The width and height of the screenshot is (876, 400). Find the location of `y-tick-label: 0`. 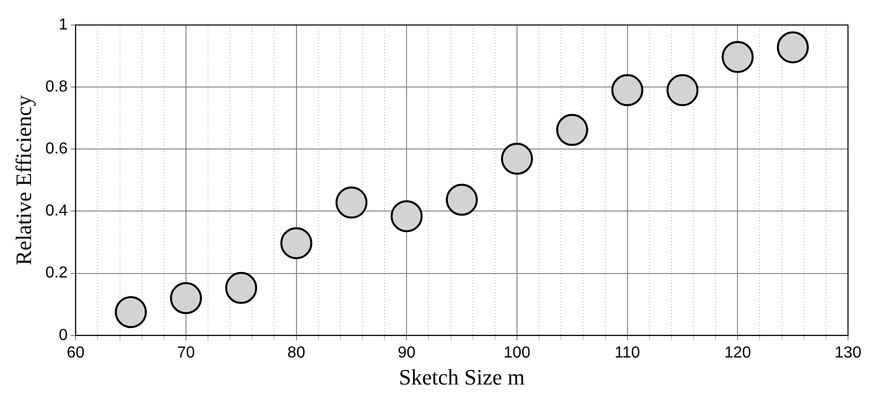

y-tick-label: 0 is located at coordinates (63, 335).